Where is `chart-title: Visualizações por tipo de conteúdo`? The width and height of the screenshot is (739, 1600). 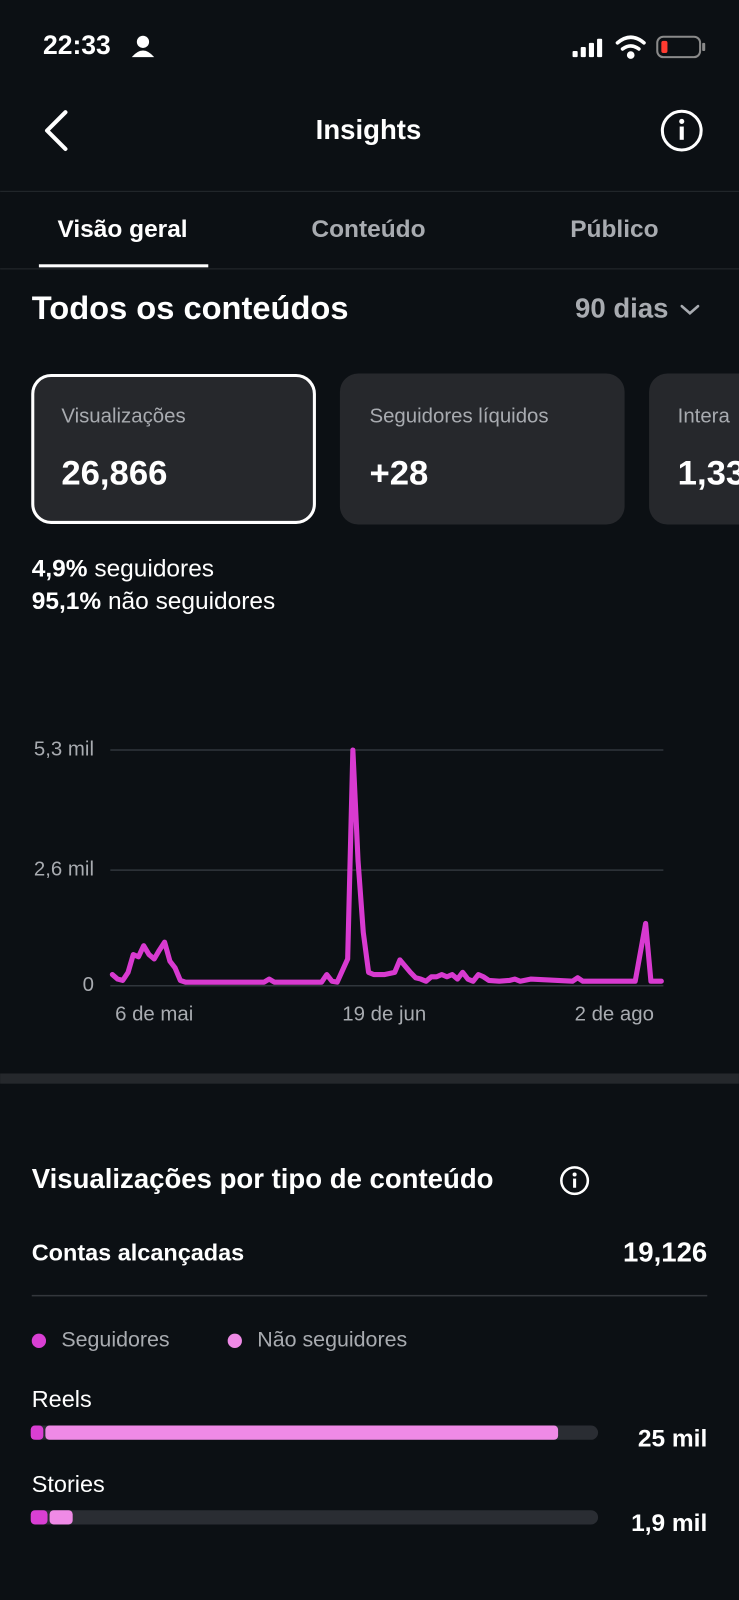
chart-title: Visualizações por tipo de conteúdo is located at coordinates (263, 1178).